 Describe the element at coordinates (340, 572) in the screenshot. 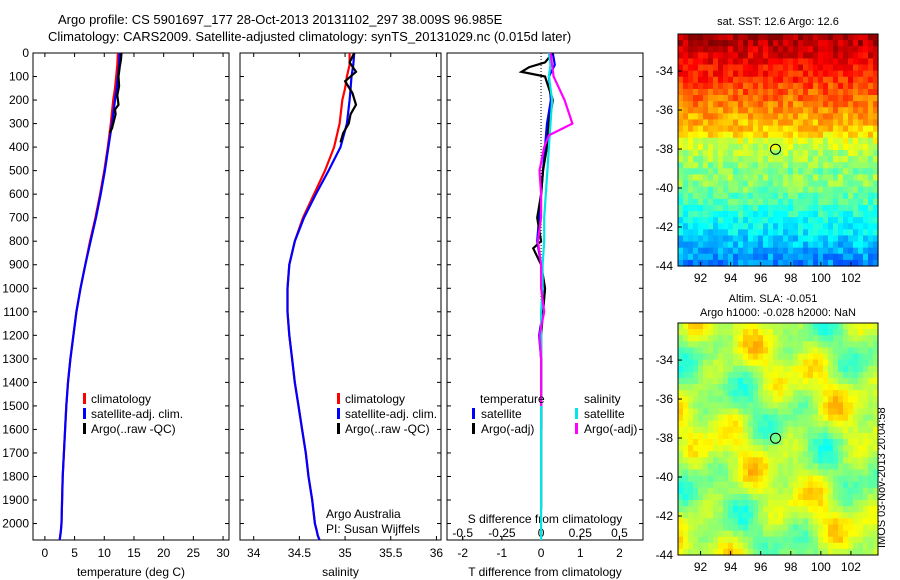

I see `salinity-xlabel: salinity` at that location.